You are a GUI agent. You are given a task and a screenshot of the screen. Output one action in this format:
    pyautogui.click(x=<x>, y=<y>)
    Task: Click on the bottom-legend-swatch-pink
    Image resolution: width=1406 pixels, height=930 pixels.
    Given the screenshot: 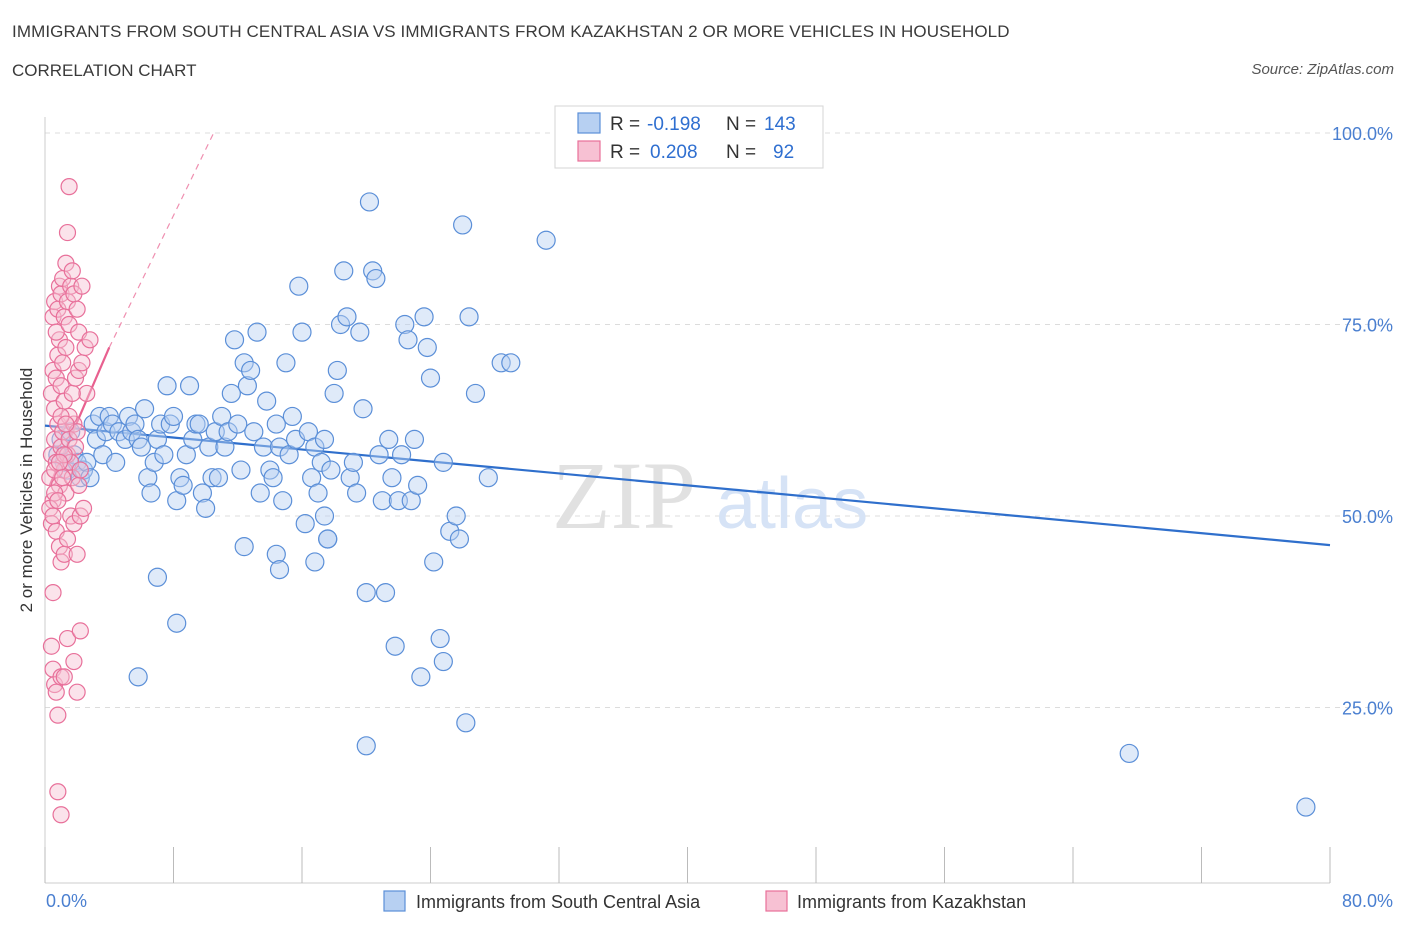 What is the action you would take?
    pyautogui.click(x=776, y=901)
    